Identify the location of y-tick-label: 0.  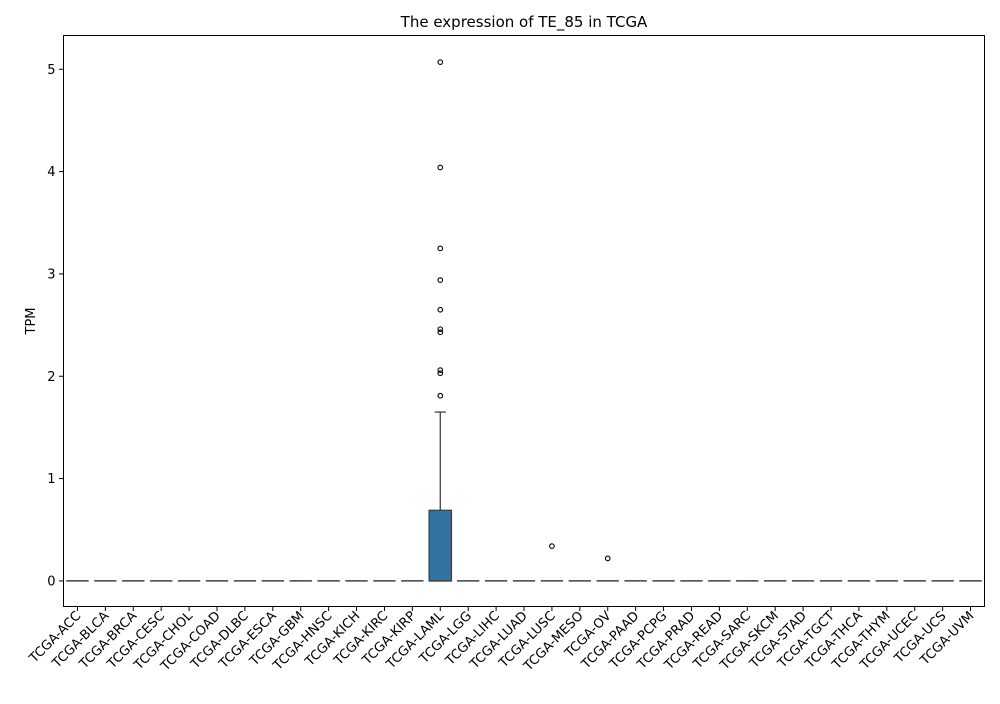
(51, 581).